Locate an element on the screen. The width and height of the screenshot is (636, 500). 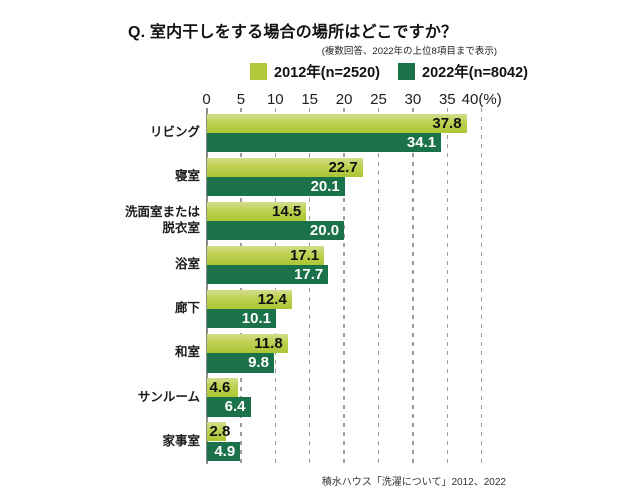
x-axis-tick-label: 35 is located at coordinates (447, 99).